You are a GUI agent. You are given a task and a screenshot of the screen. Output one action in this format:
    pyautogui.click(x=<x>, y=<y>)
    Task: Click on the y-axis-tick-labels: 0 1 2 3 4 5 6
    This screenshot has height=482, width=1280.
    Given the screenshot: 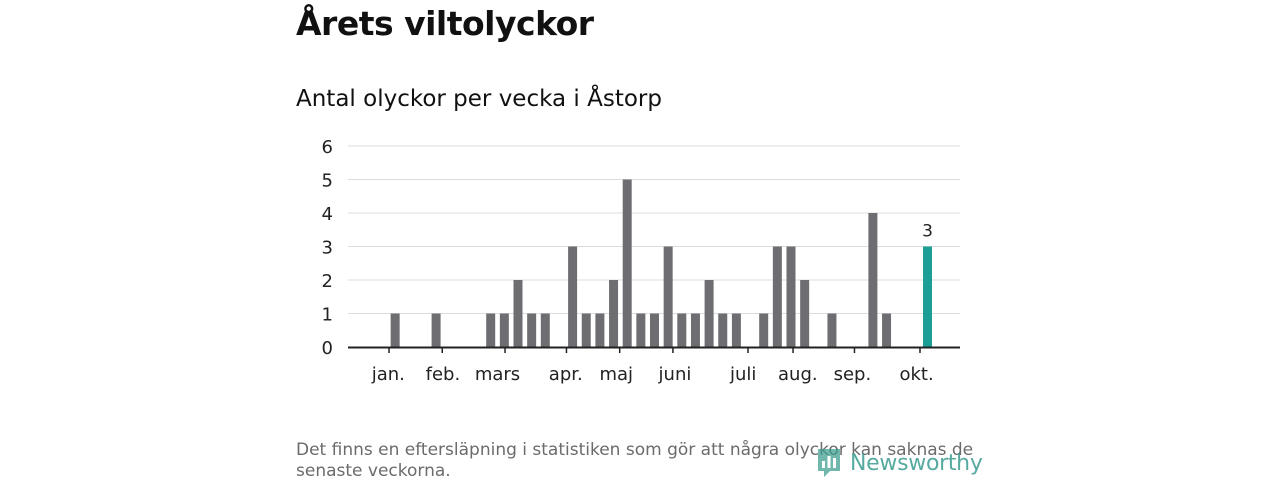 What is the action you would take?
    pyautogui.click(x=327, y=248)
    